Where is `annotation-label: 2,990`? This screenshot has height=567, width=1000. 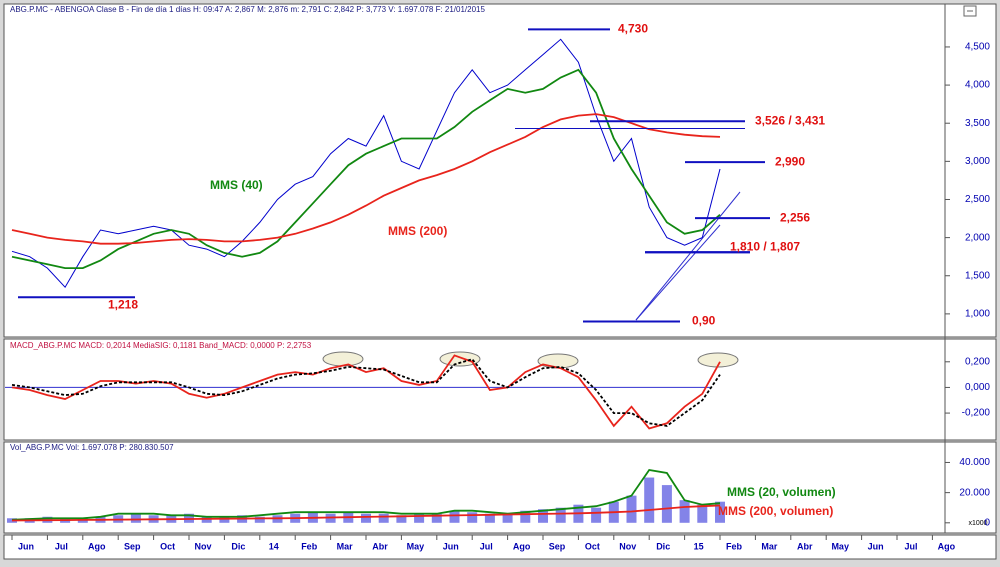
annotation-label: 2,990 is located at coordinates (790, 161).